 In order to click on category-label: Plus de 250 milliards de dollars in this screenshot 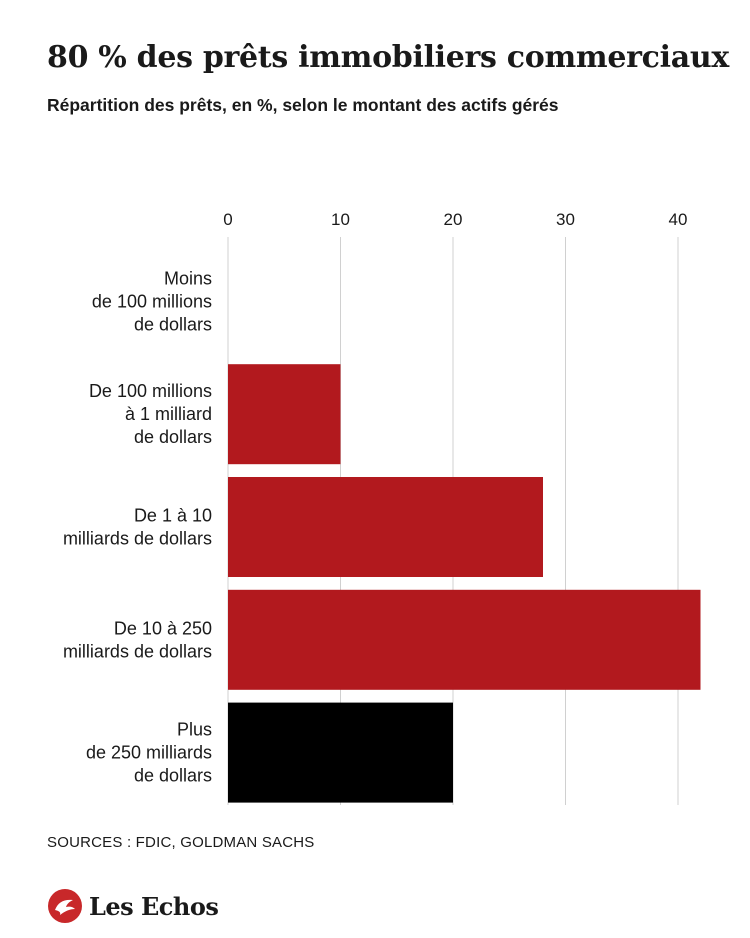, I will do `click(149, 753)`.